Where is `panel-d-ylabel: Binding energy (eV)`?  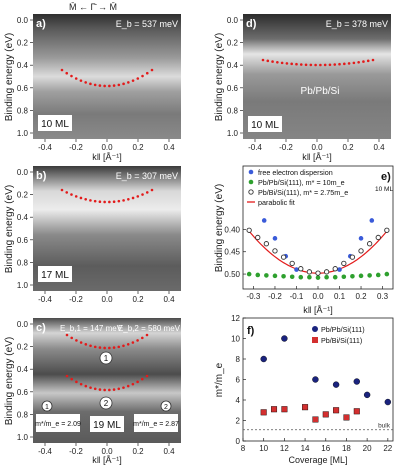
panel-d-ylabel: Binding energy (eV) is located at coordinates (219, 77).